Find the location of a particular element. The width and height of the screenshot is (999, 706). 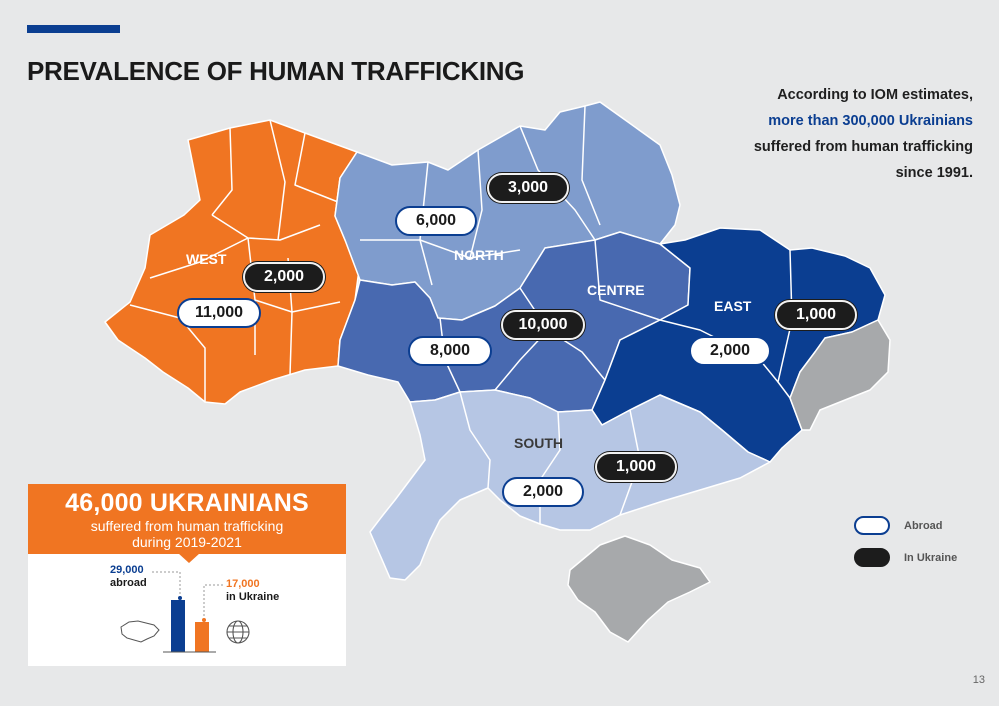

pill-north-abroad-a: 6,000 is located at coordinates (436, 221).